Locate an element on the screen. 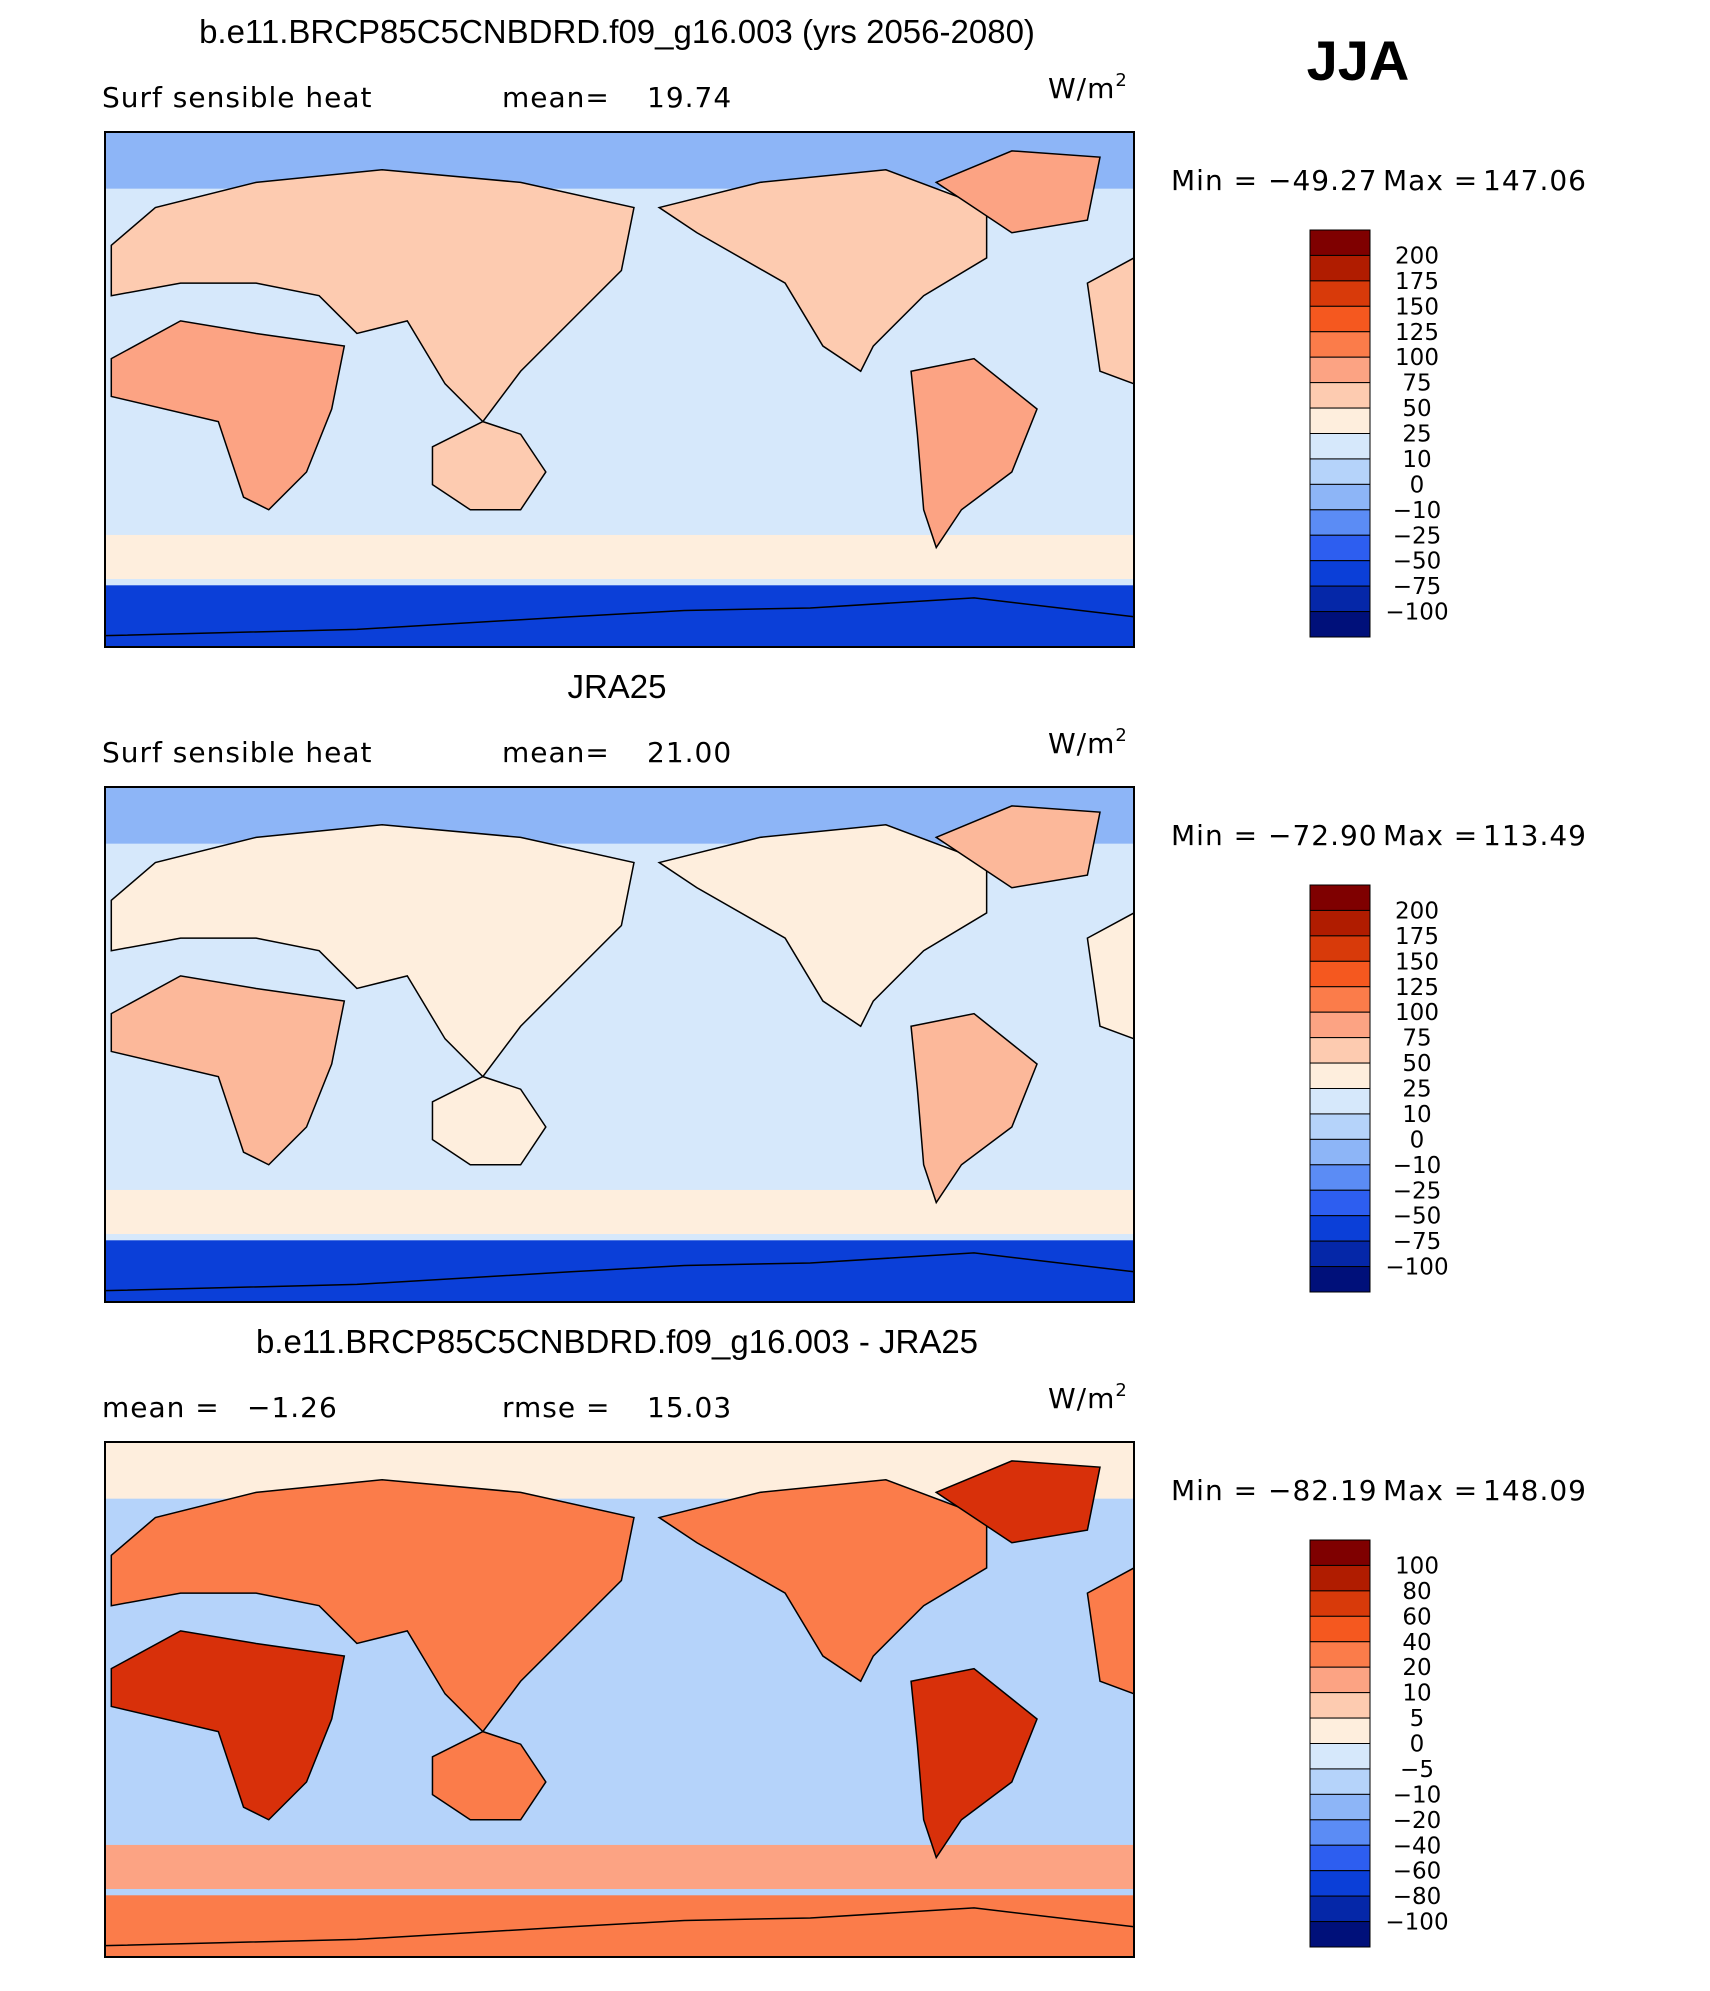  panel-title: b.e11.BRCP85C5CNBDRD.f09_g16.003 - JRA25 is located at coordinates (617, 1341).